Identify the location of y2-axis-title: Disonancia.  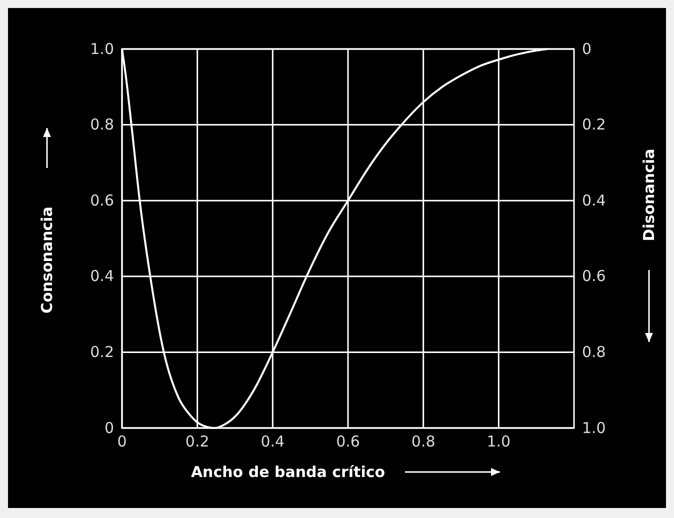
(649, 195).